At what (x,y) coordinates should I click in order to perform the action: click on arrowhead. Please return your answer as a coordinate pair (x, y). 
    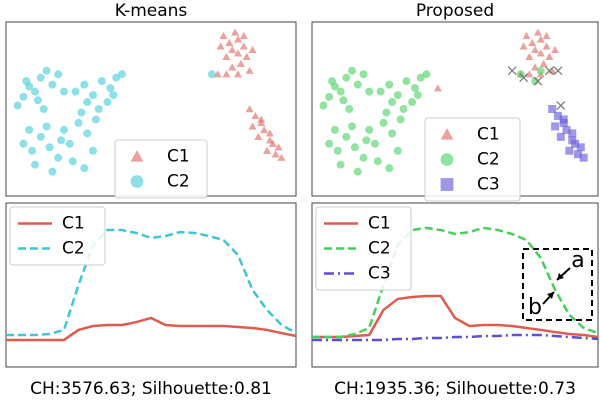
    Looking at the image, I should click on (560, 276).